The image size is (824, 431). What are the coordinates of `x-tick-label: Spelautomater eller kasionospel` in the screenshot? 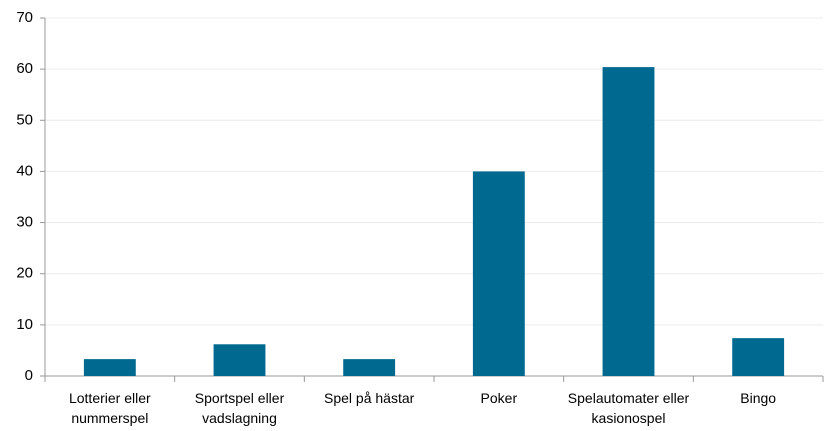 It's located at (628, 408).